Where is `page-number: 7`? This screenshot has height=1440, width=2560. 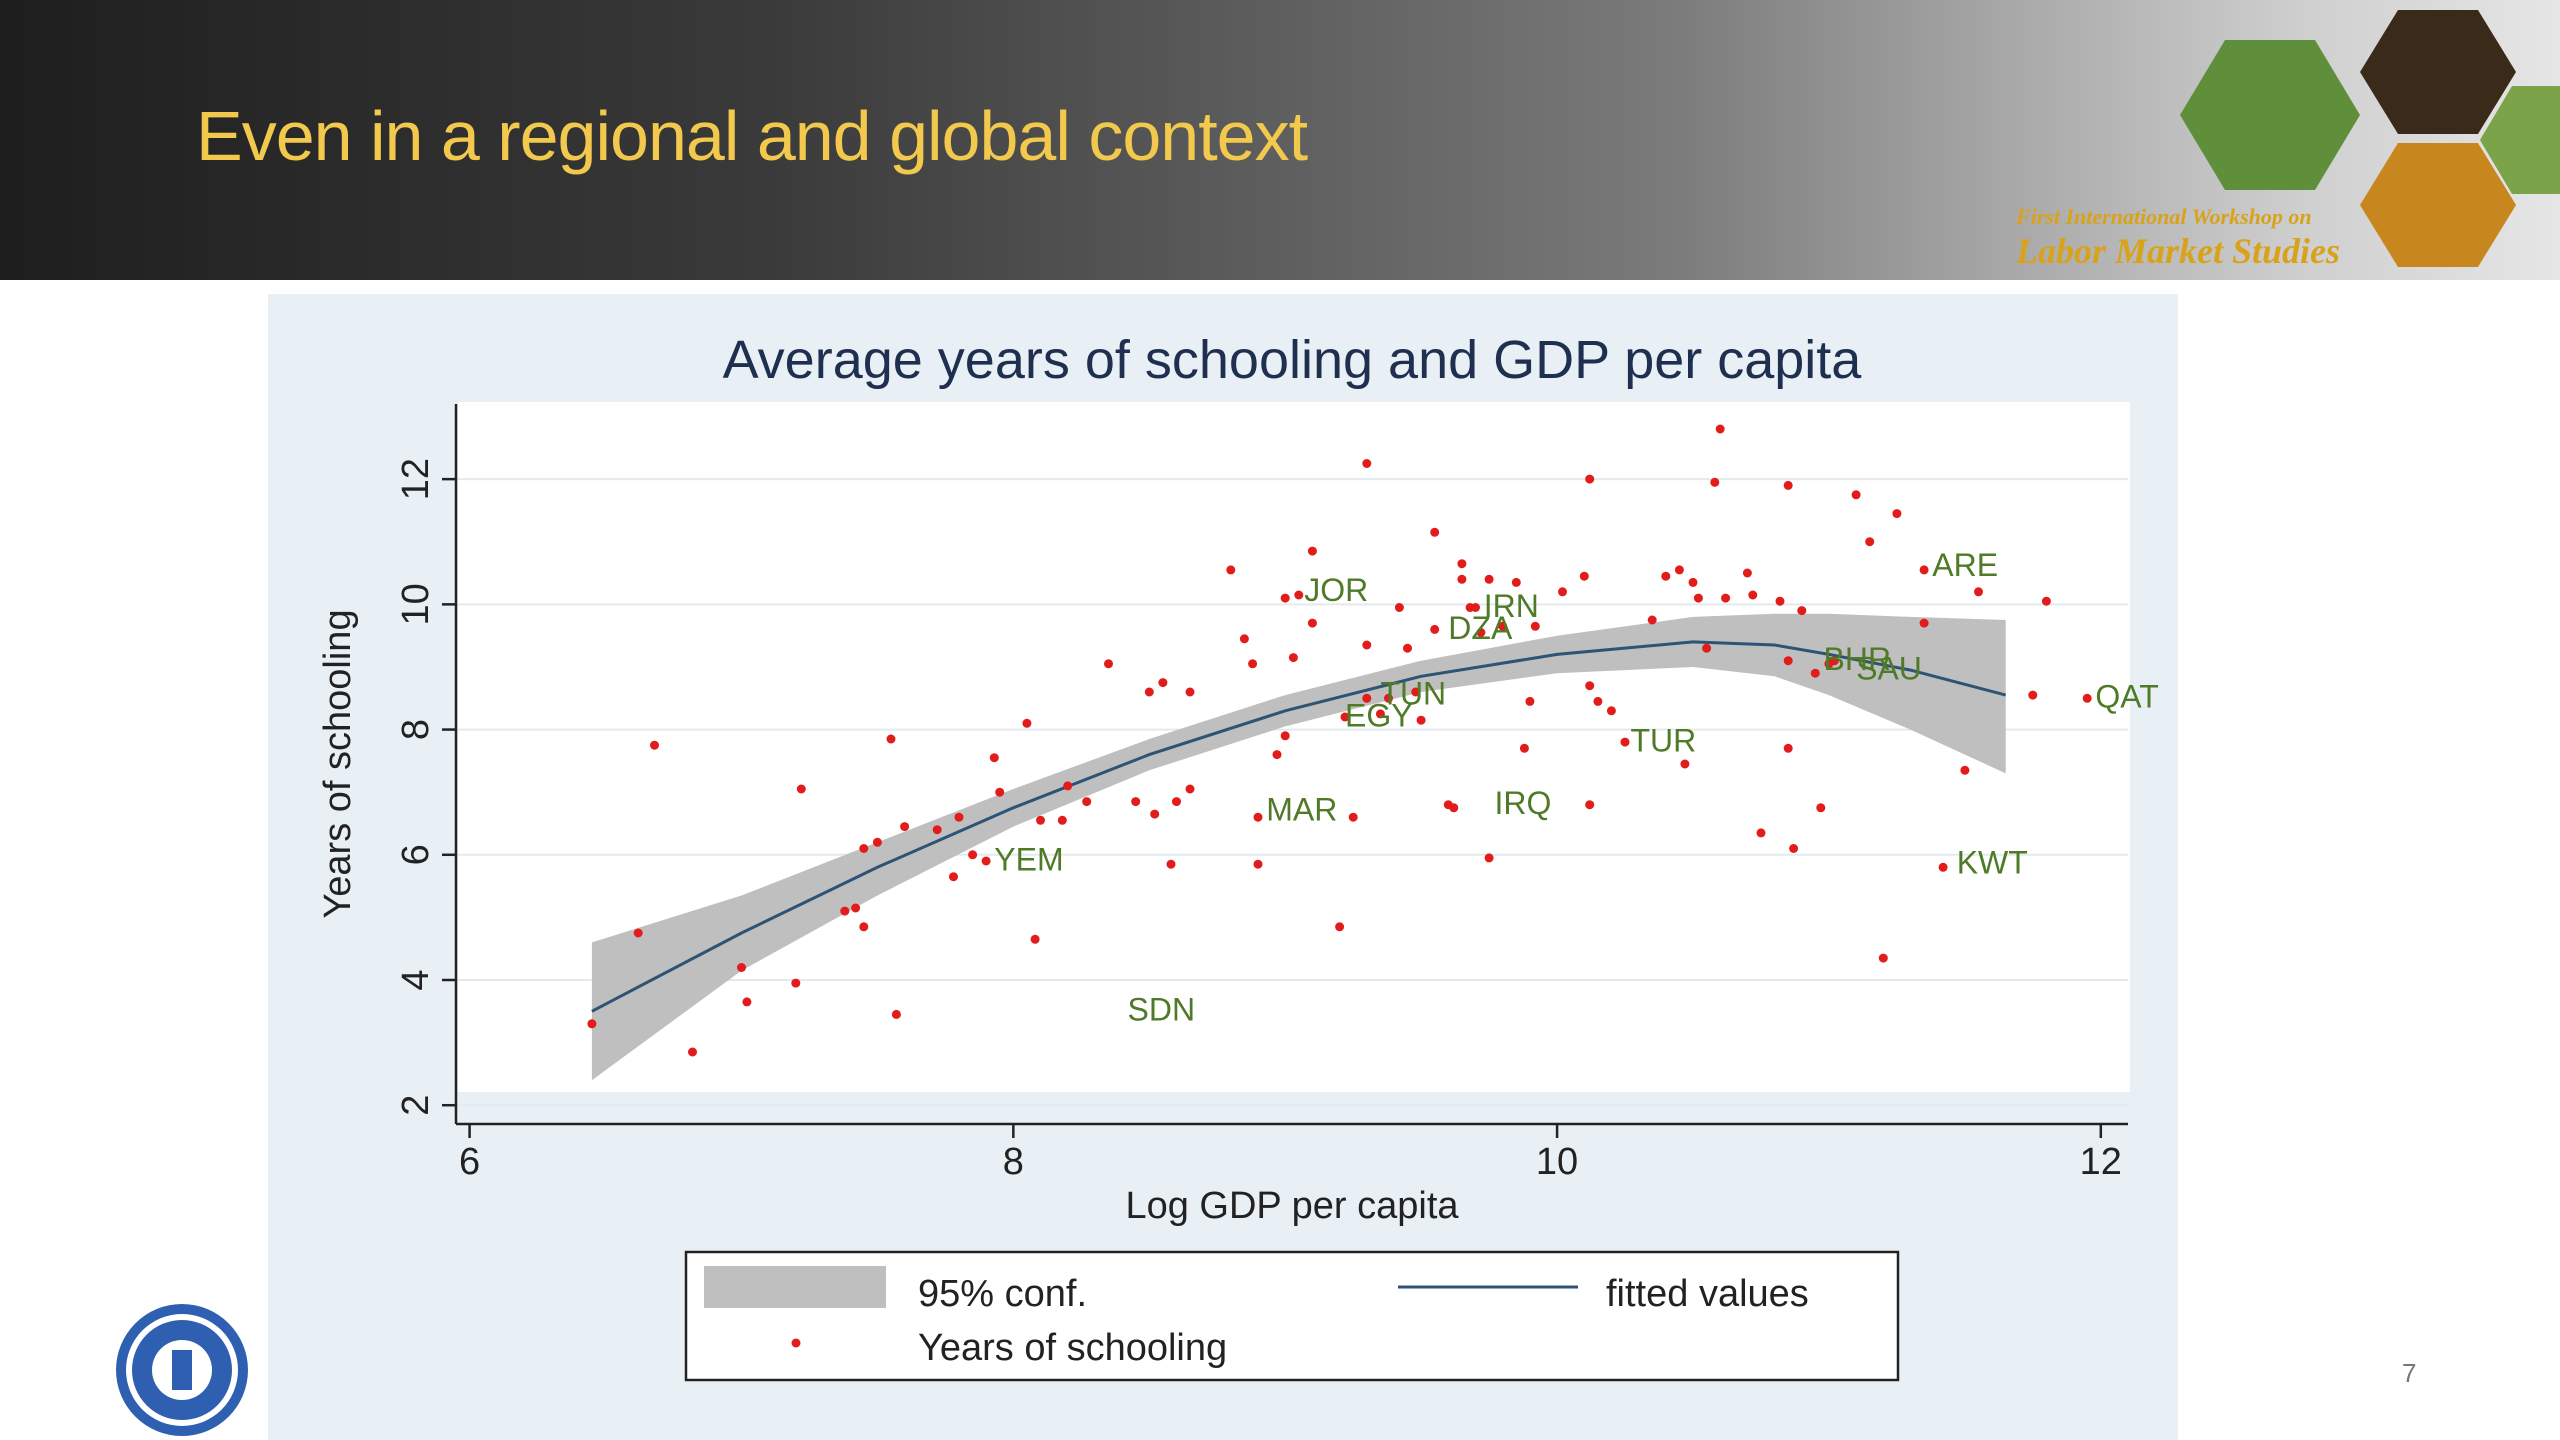
page-number: 7 is located at coordinates (2409, 1373).